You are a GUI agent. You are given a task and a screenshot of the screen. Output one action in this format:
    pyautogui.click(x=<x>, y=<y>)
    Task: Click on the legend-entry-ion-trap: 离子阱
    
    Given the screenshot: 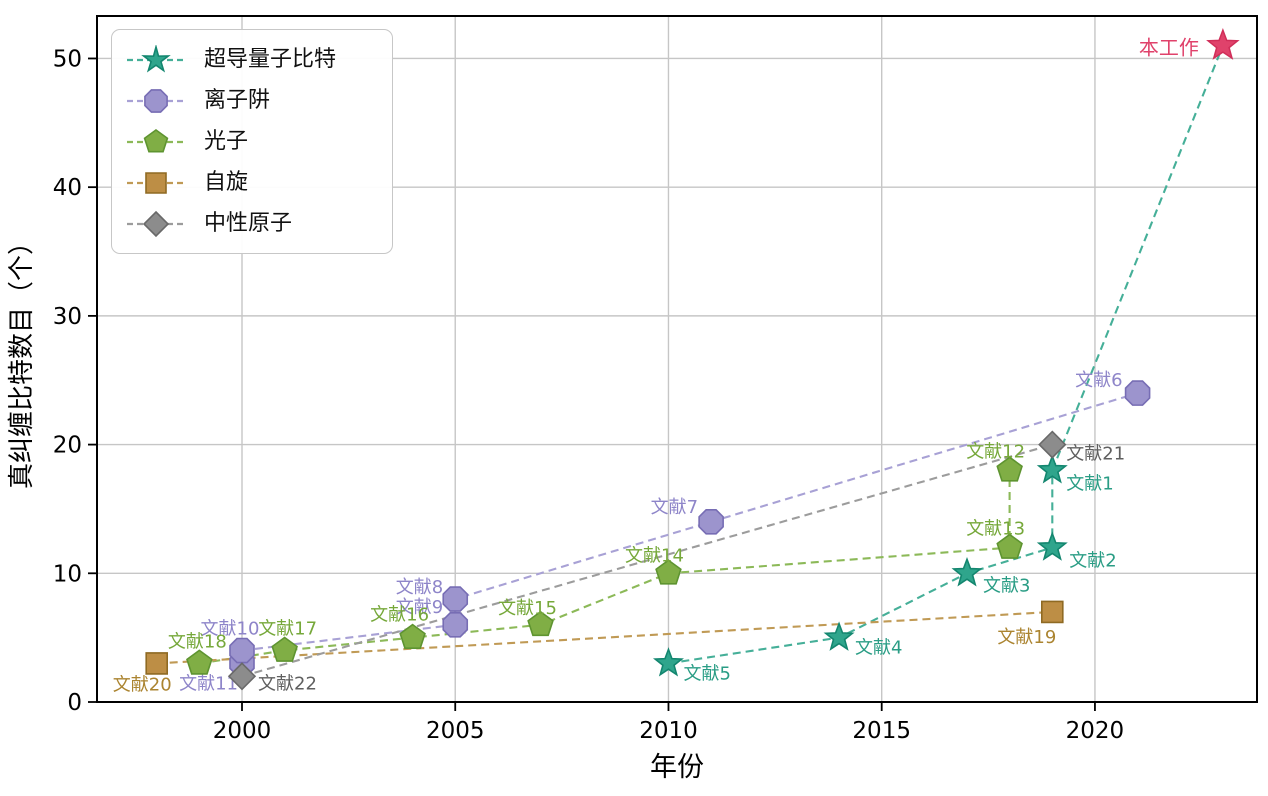 What is the action you would take?
    pyautogui.click(x=253, y=100)
    